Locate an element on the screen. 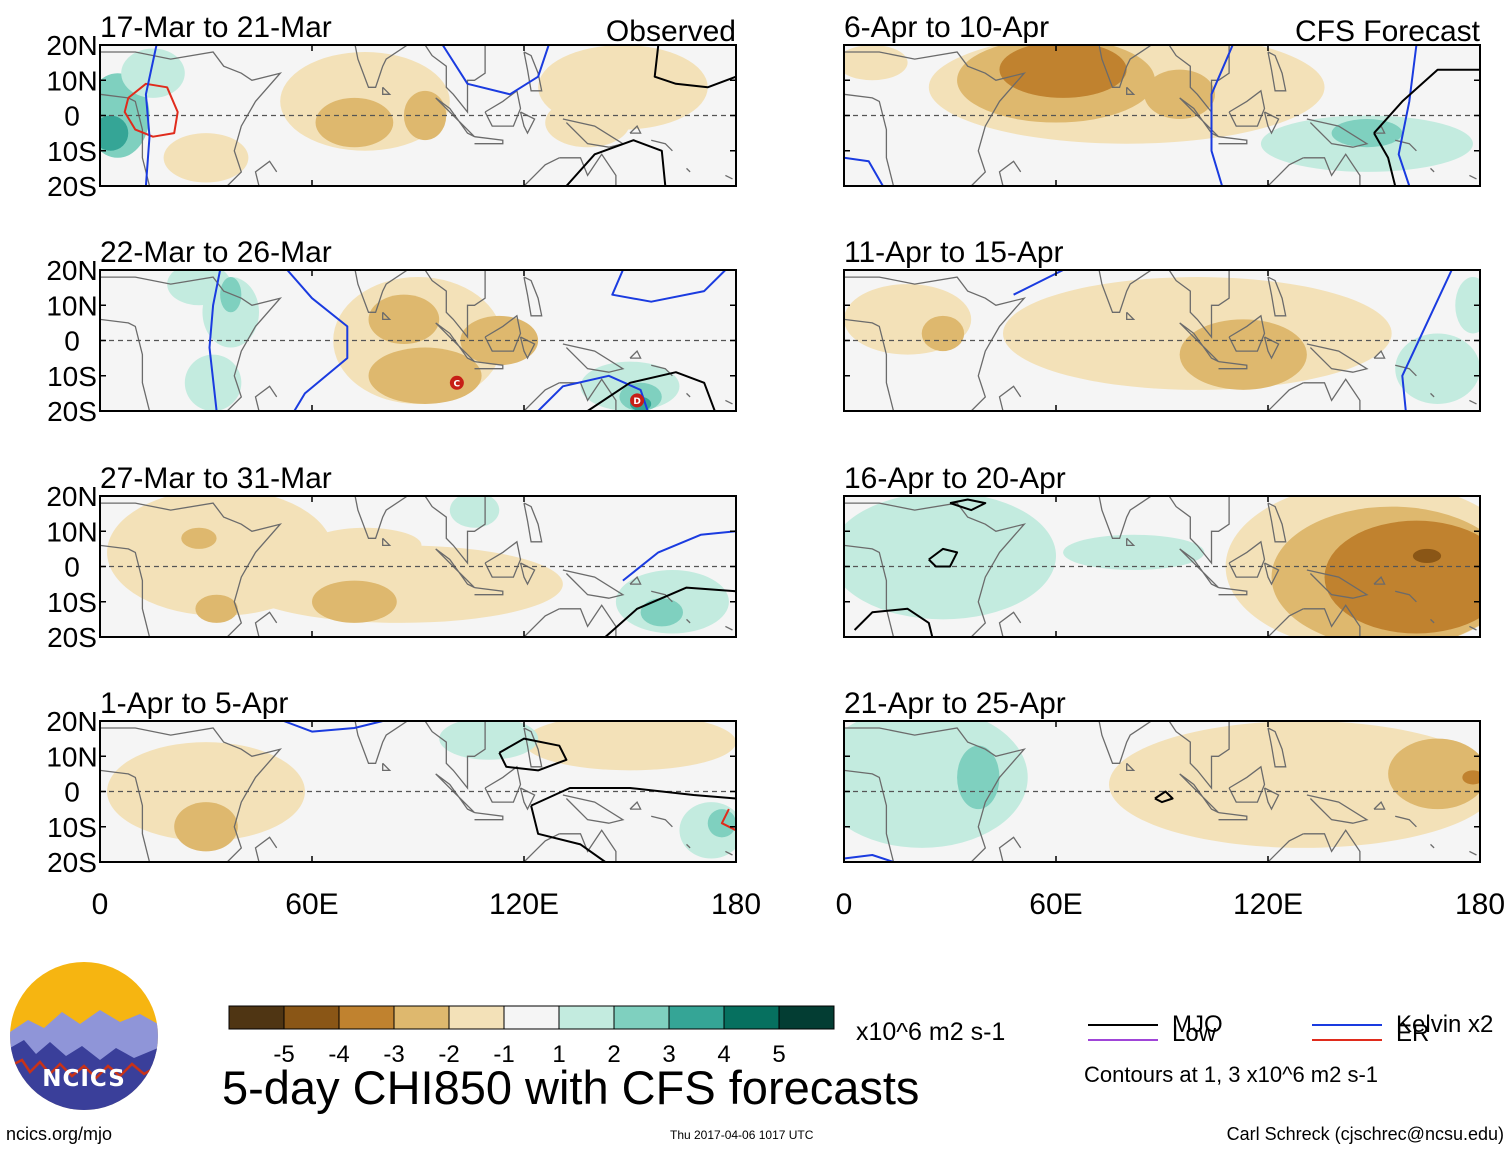  x-tick-label: 0 is located at coordinates (100, 904).